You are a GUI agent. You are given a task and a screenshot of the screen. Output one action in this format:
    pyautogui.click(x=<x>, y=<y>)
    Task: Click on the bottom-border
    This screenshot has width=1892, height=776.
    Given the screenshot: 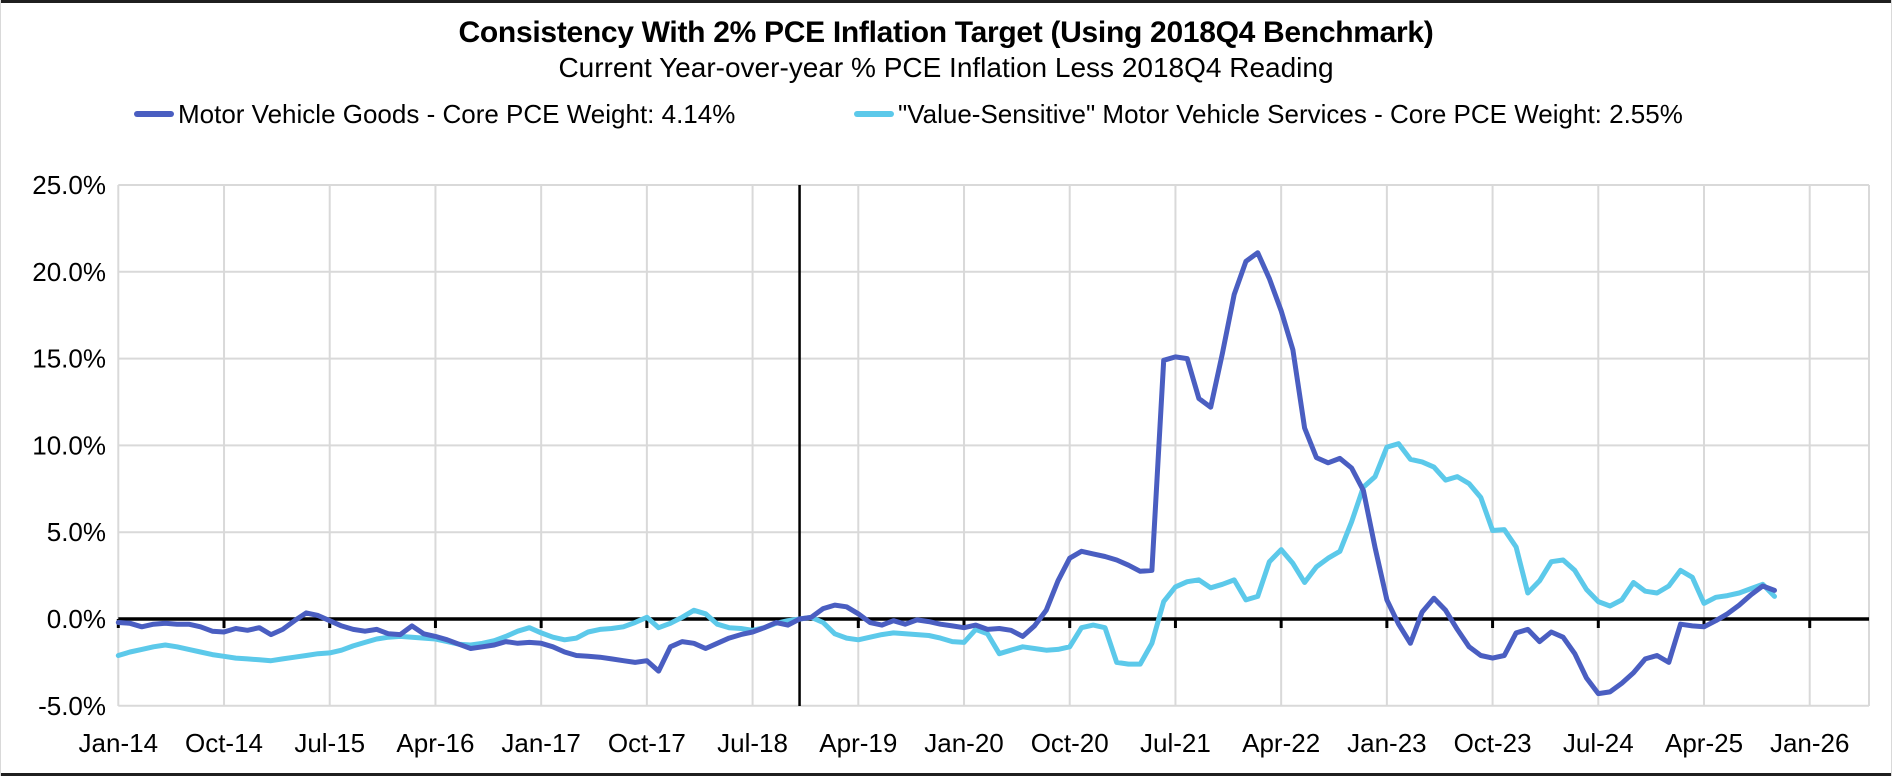 What is the action you would take?
    pyautogui.click(x=946, y=774)
    